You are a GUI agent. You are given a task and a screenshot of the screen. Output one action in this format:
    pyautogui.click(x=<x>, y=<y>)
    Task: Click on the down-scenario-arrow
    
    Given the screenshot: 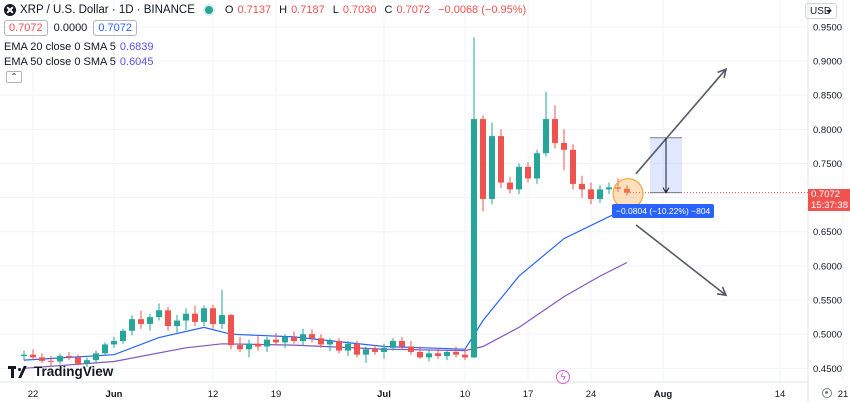 What is the action you would take?
    pyautogui.click(x=681, y=260)
    